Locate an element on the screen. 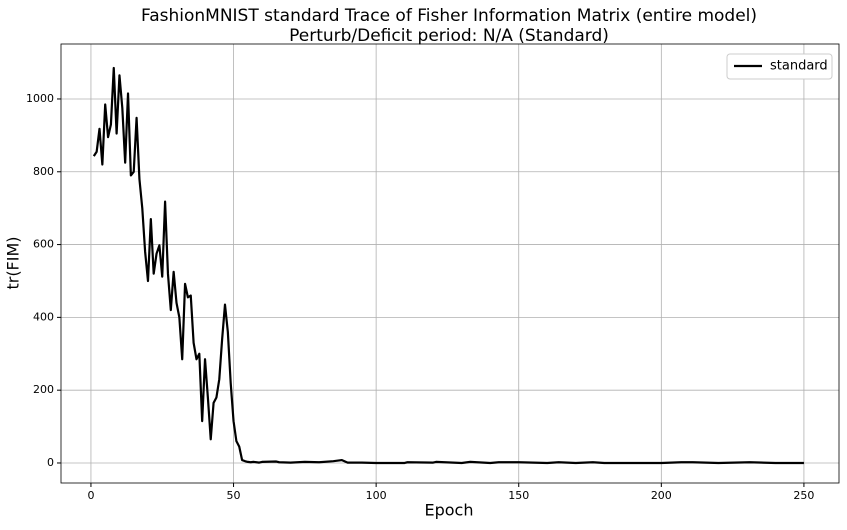 The height and width of the screenshot is (530, 847). x-tick-label: 150 is located at coordinates (518, 495).